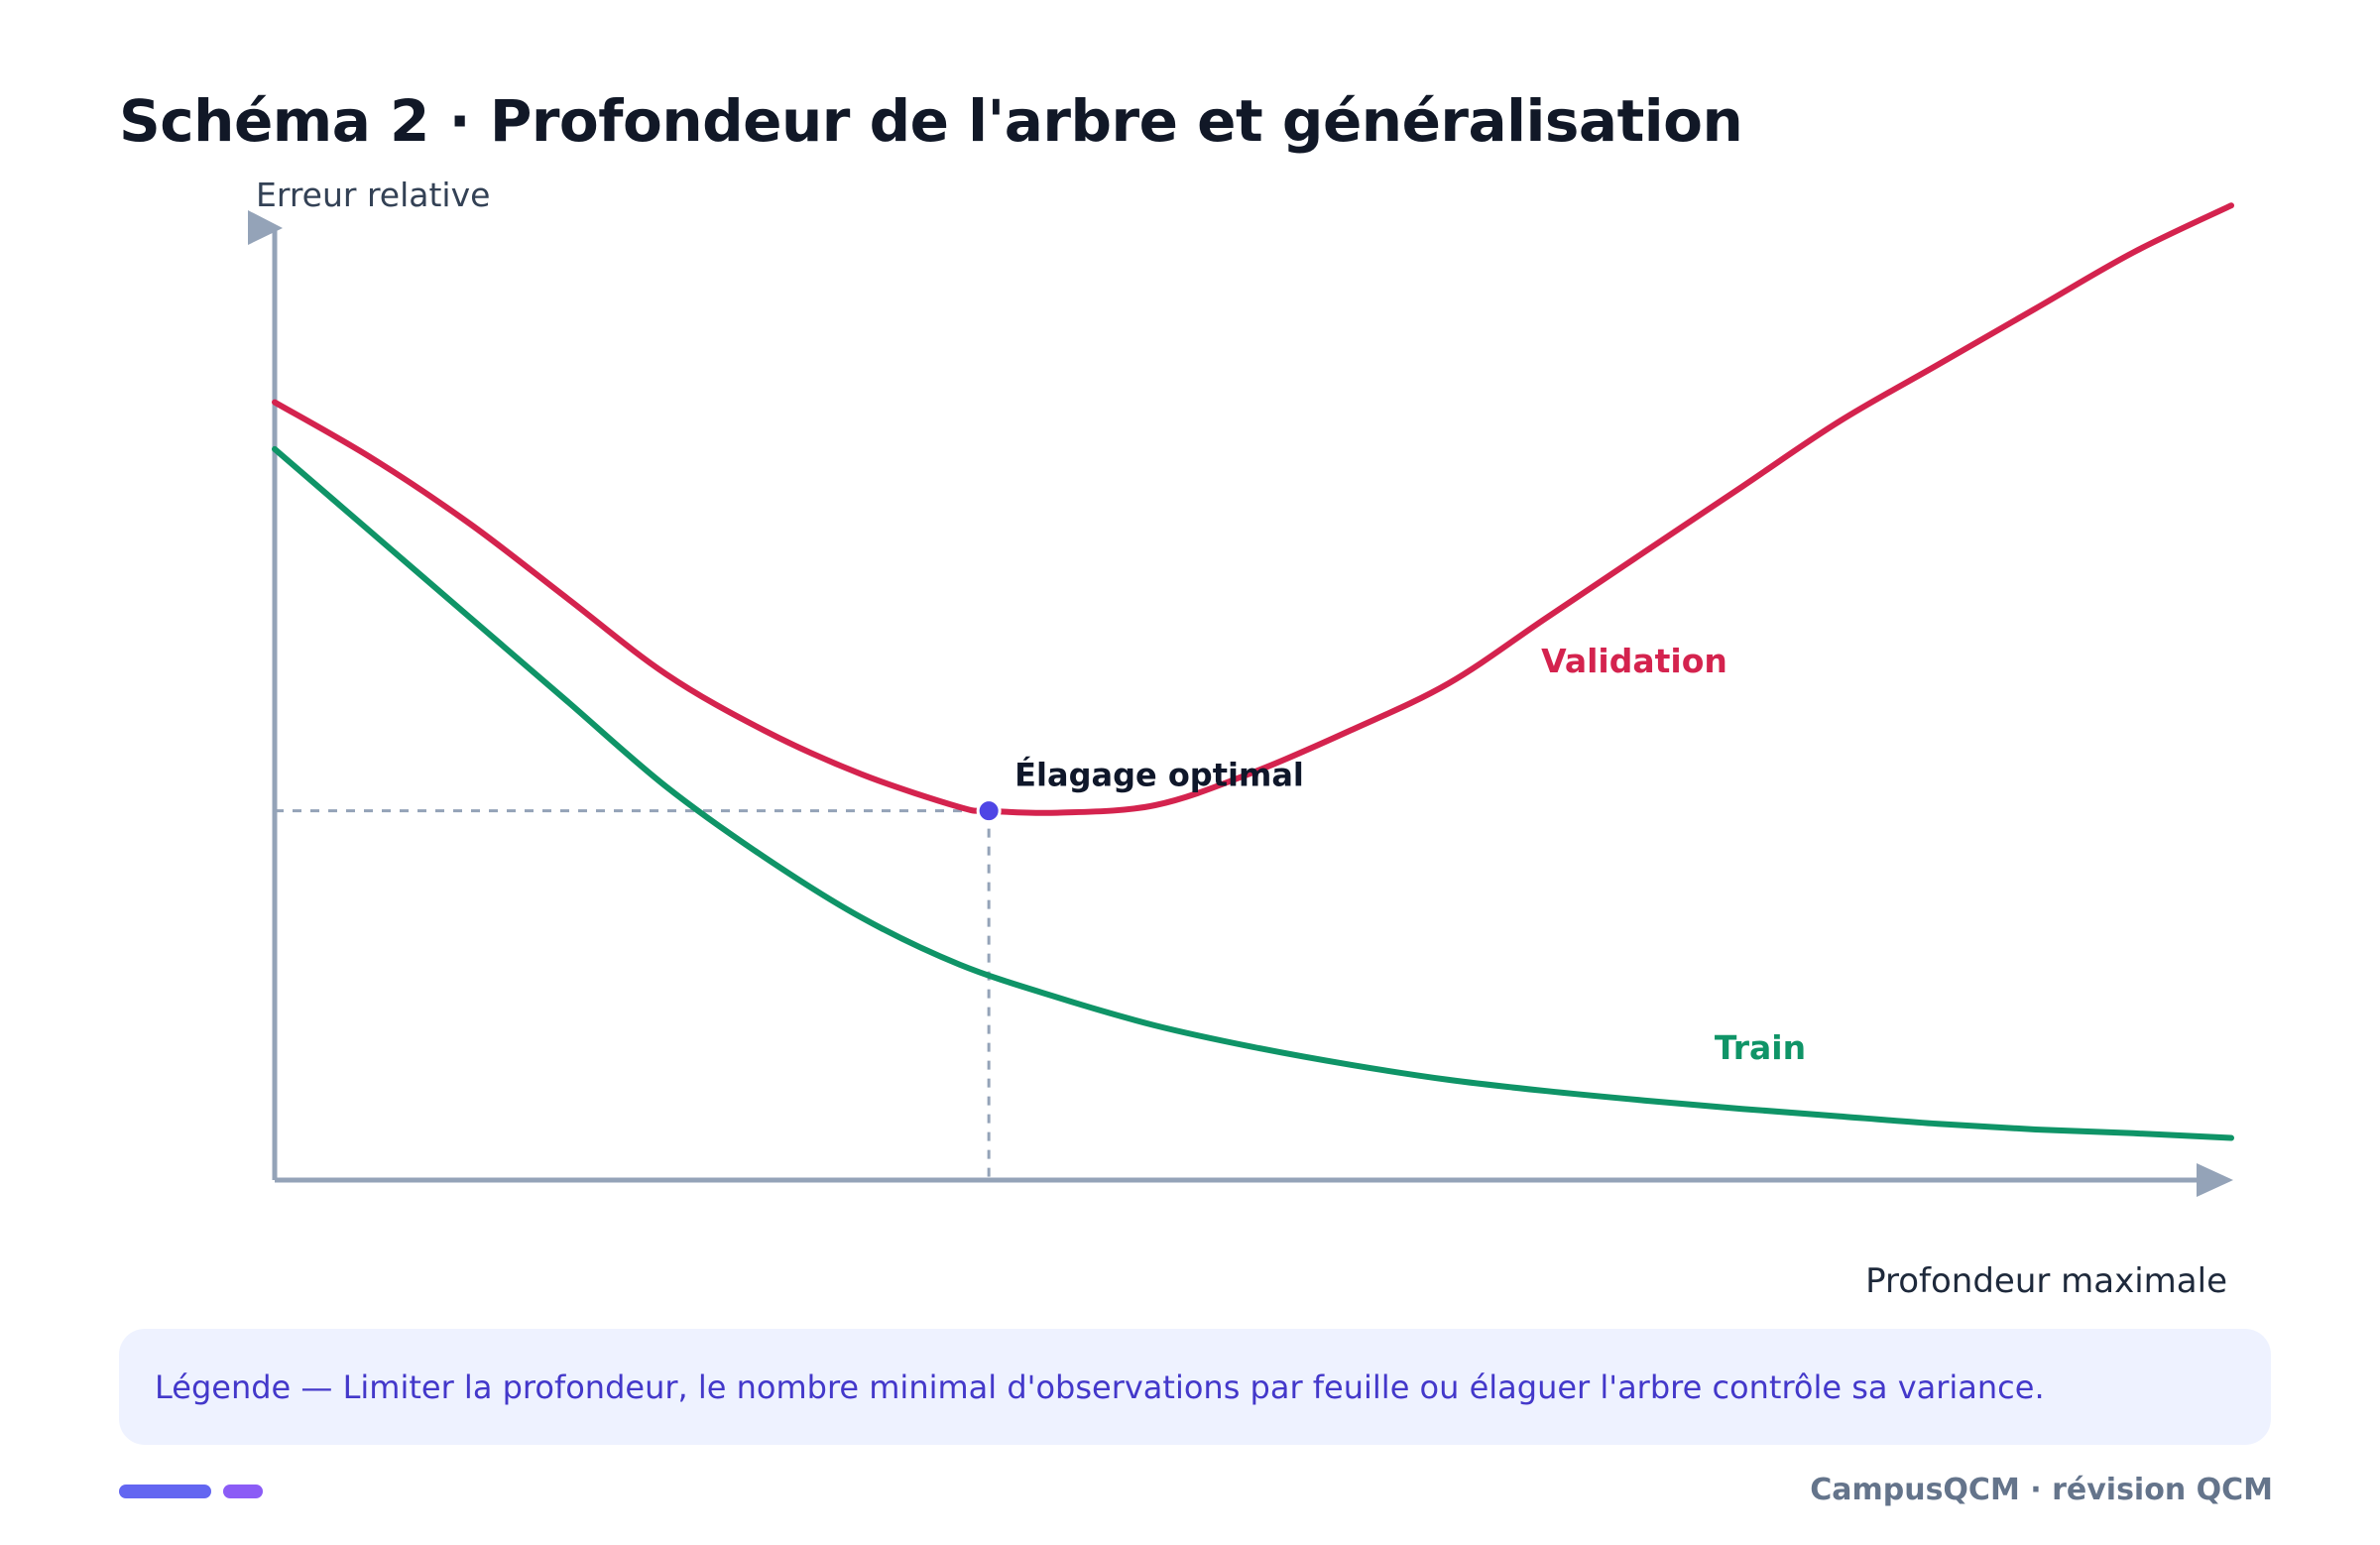  Describe the element at coordinates (2215, 1180) in the screenshot. I see `x-axis-arrow-icon` at that location.